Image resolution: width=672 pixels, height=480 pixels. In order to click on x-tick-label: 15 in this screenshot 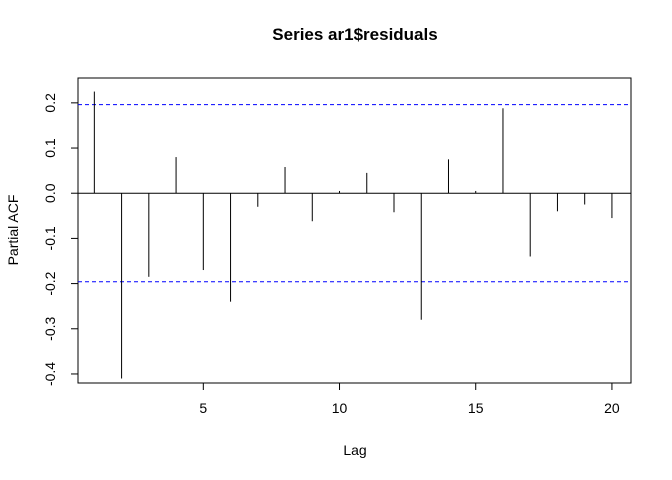, I will do `click(476, 408)`.